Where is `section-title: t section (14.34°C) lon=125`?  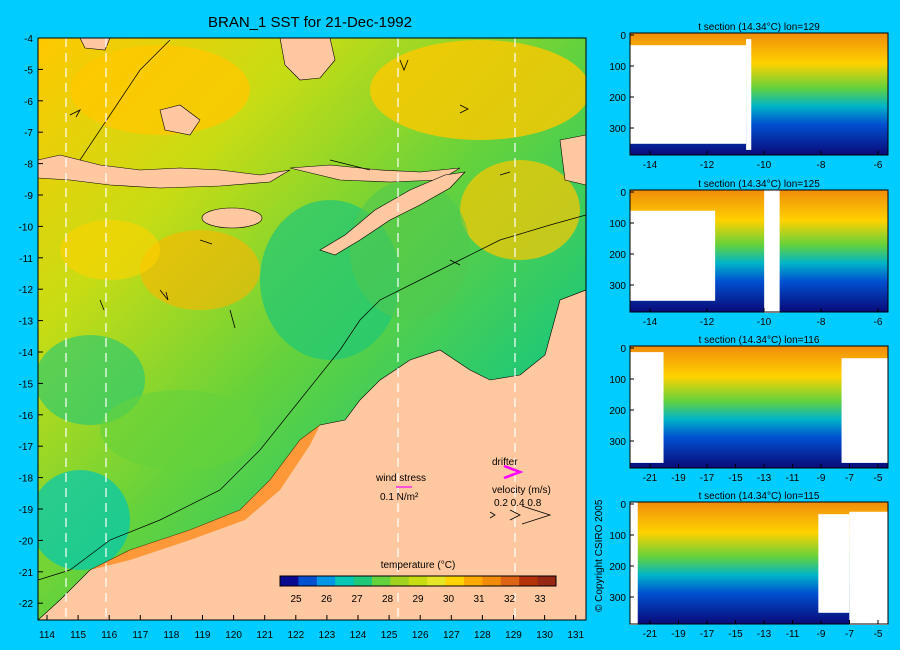
section-title: t section (14.34°C) lon=125 is located at coordinates (759, 184).